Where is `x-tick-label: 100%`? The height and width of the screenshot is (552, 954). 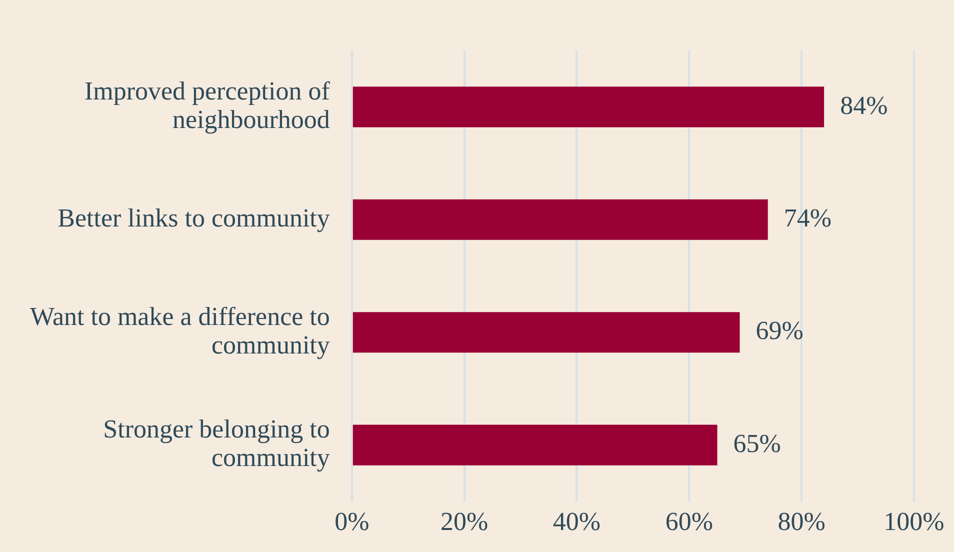
x-tick-label: 100% is located at coordinates (914, 521).